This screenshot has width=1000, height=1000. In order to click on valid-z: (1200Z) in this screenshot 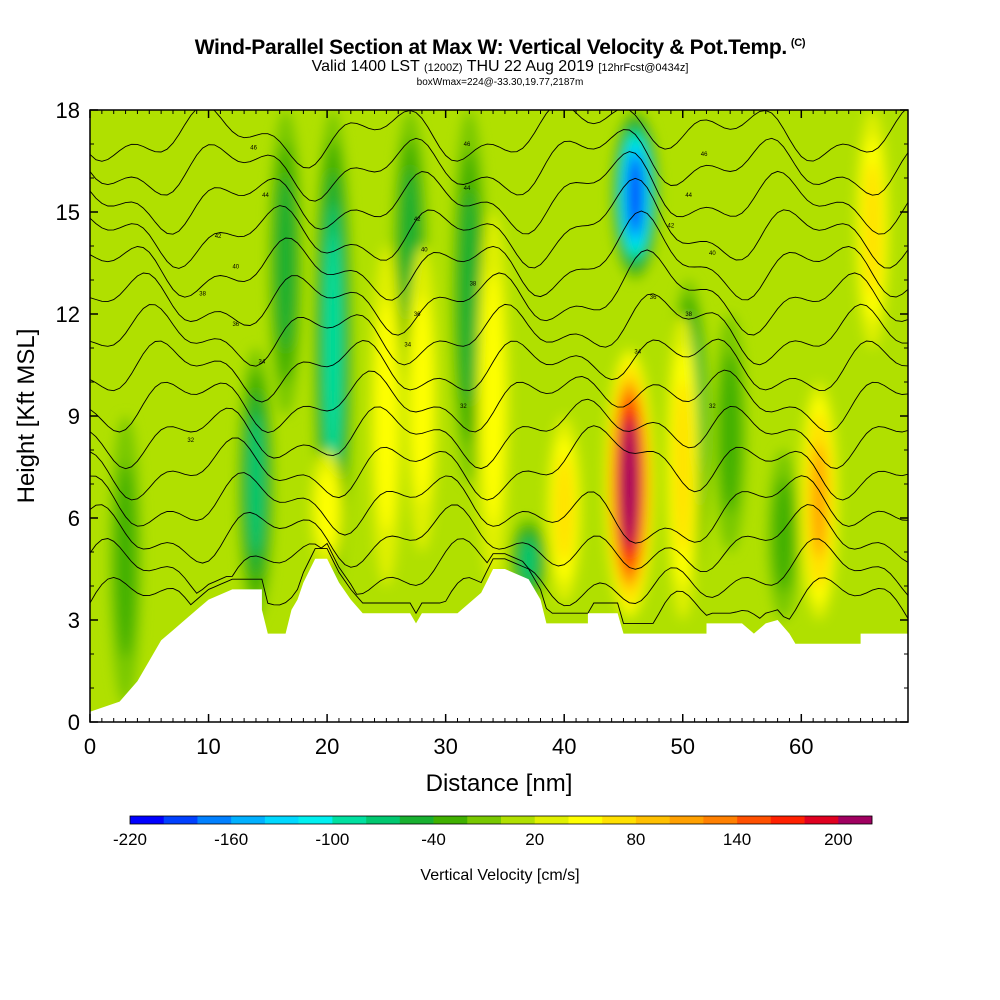, I will do `click(443, 68)`.